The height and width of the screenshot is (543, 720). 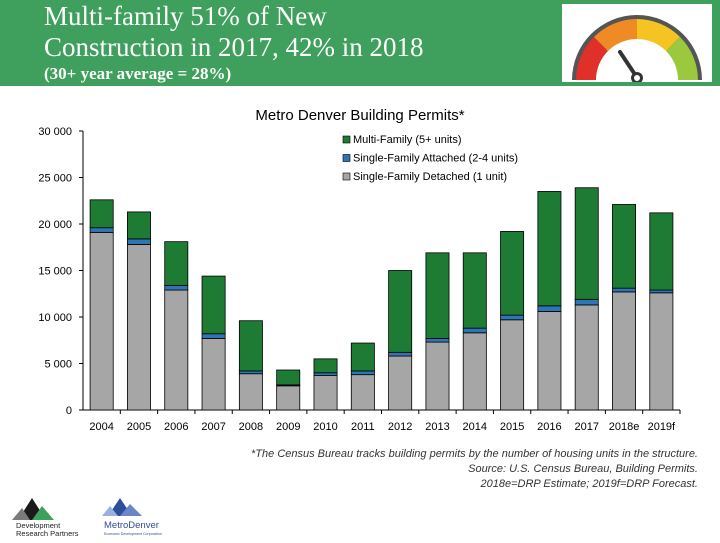 What do you see at coordinates (55, 225) in the screenshot?
I see `y-tick-label: 20 000` at bounding box center [55, 225].